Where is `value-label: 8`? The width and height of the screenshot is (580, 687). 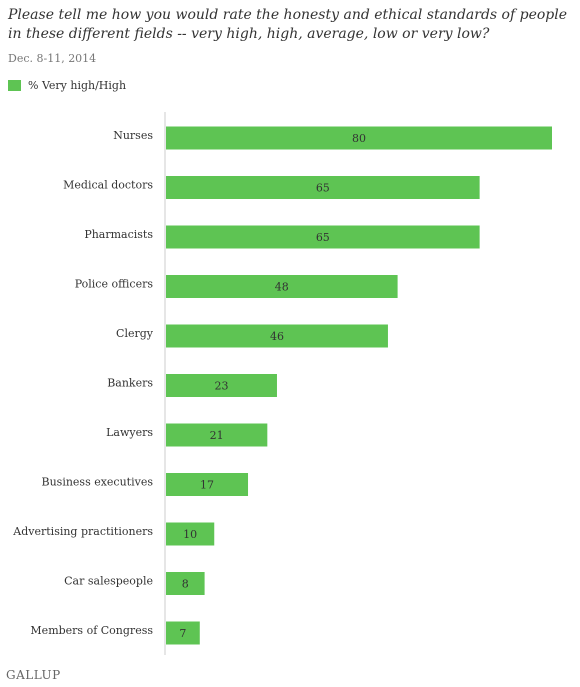
value-label: 8 is located at coordinates (185, 584).